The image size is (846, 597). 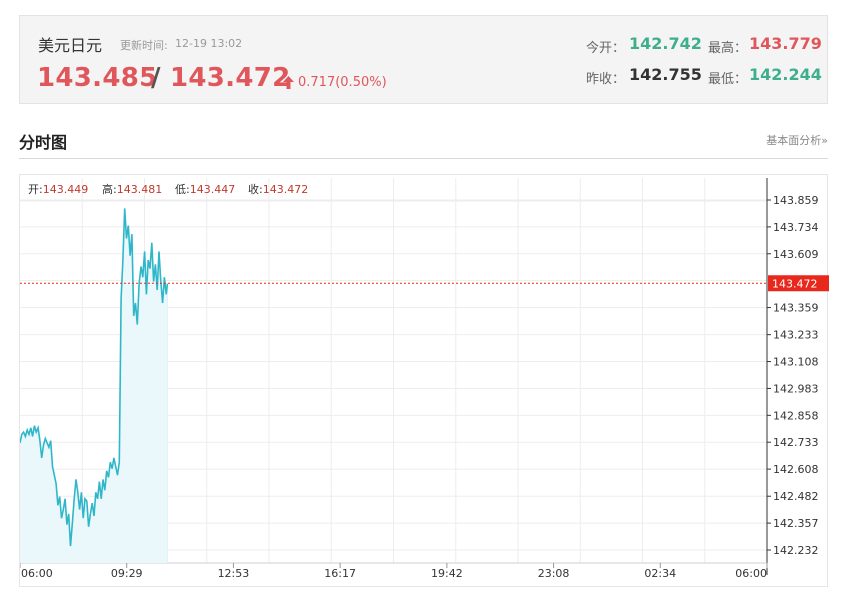 What do you see at coordinates (796, 550) in the screenshot?
I see `y-tick-label: 142.232` at bounding box center [796, 550].